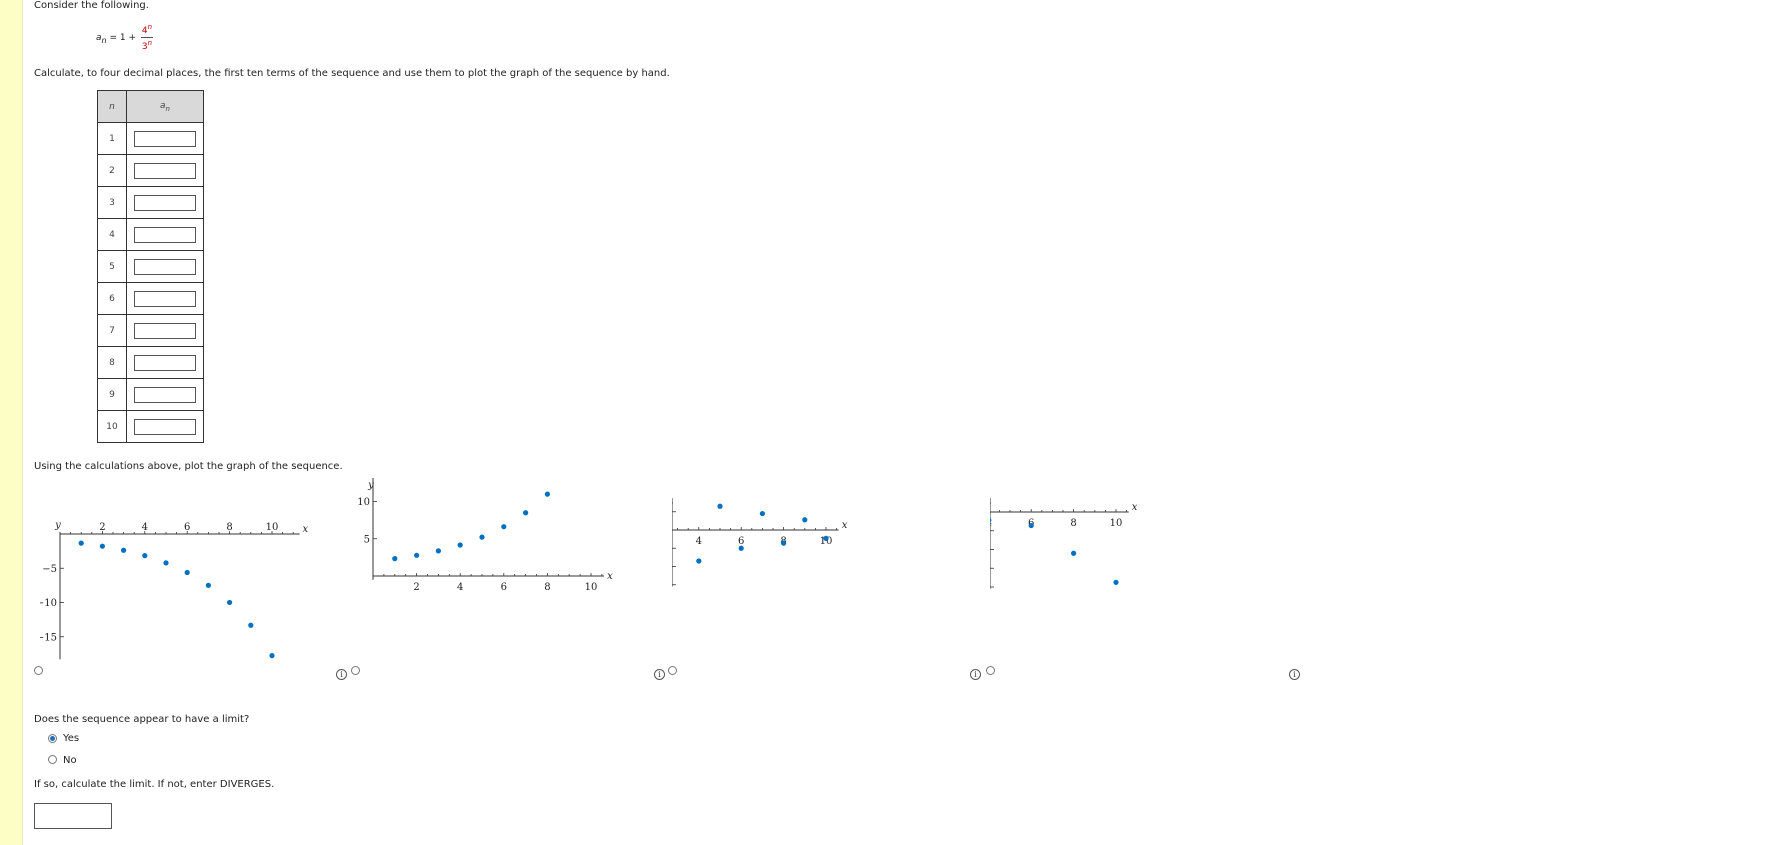  What do you see at coordinates (355, 670) in the screenshot?
I see `graph-option-2-radio` at bounding box center [355, 670].